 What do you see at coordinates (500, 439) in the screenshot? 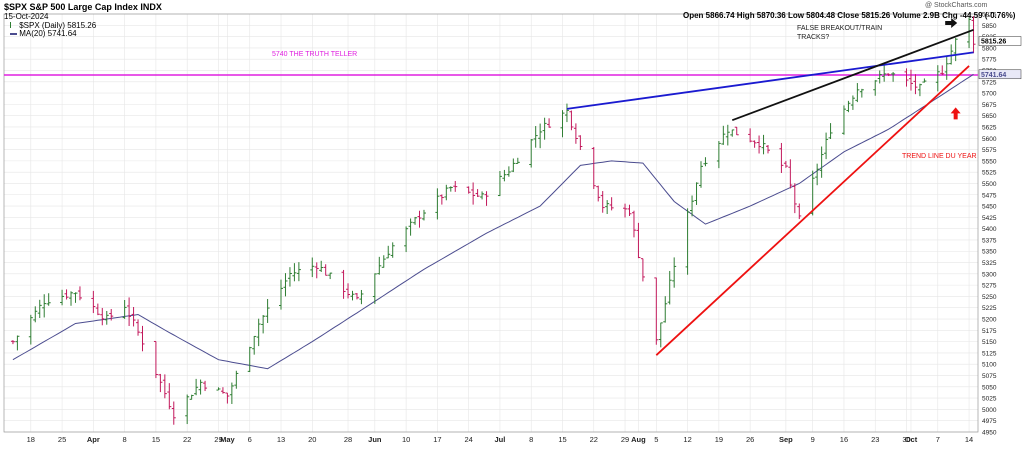
I see `x-tick-label: Jul` at bounding box center [500, 439].